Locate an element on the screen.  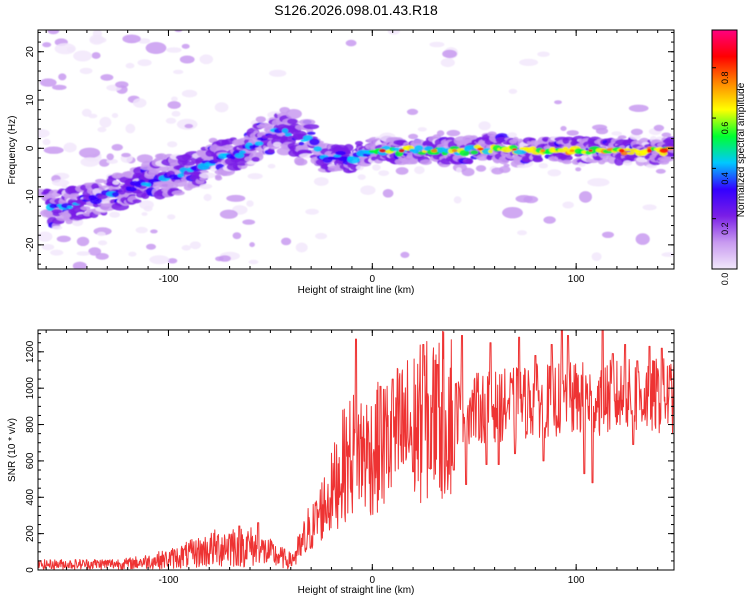
colorbar-ticks: 0.0 0.2 0.4 0.6 0.8 is located at coordinates (721, 176).